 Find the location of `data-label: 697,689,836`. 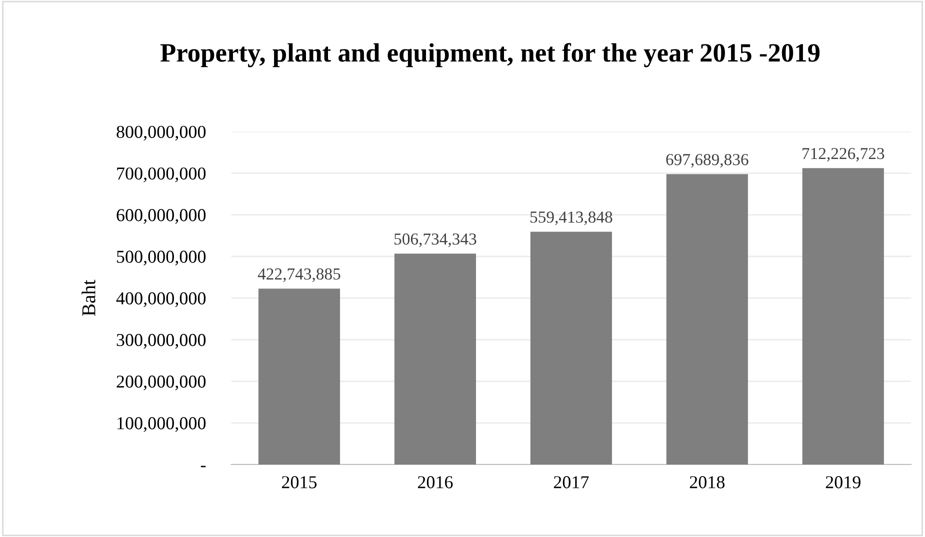

data-label: 697,689,836 is located at coordinates (707, 161).